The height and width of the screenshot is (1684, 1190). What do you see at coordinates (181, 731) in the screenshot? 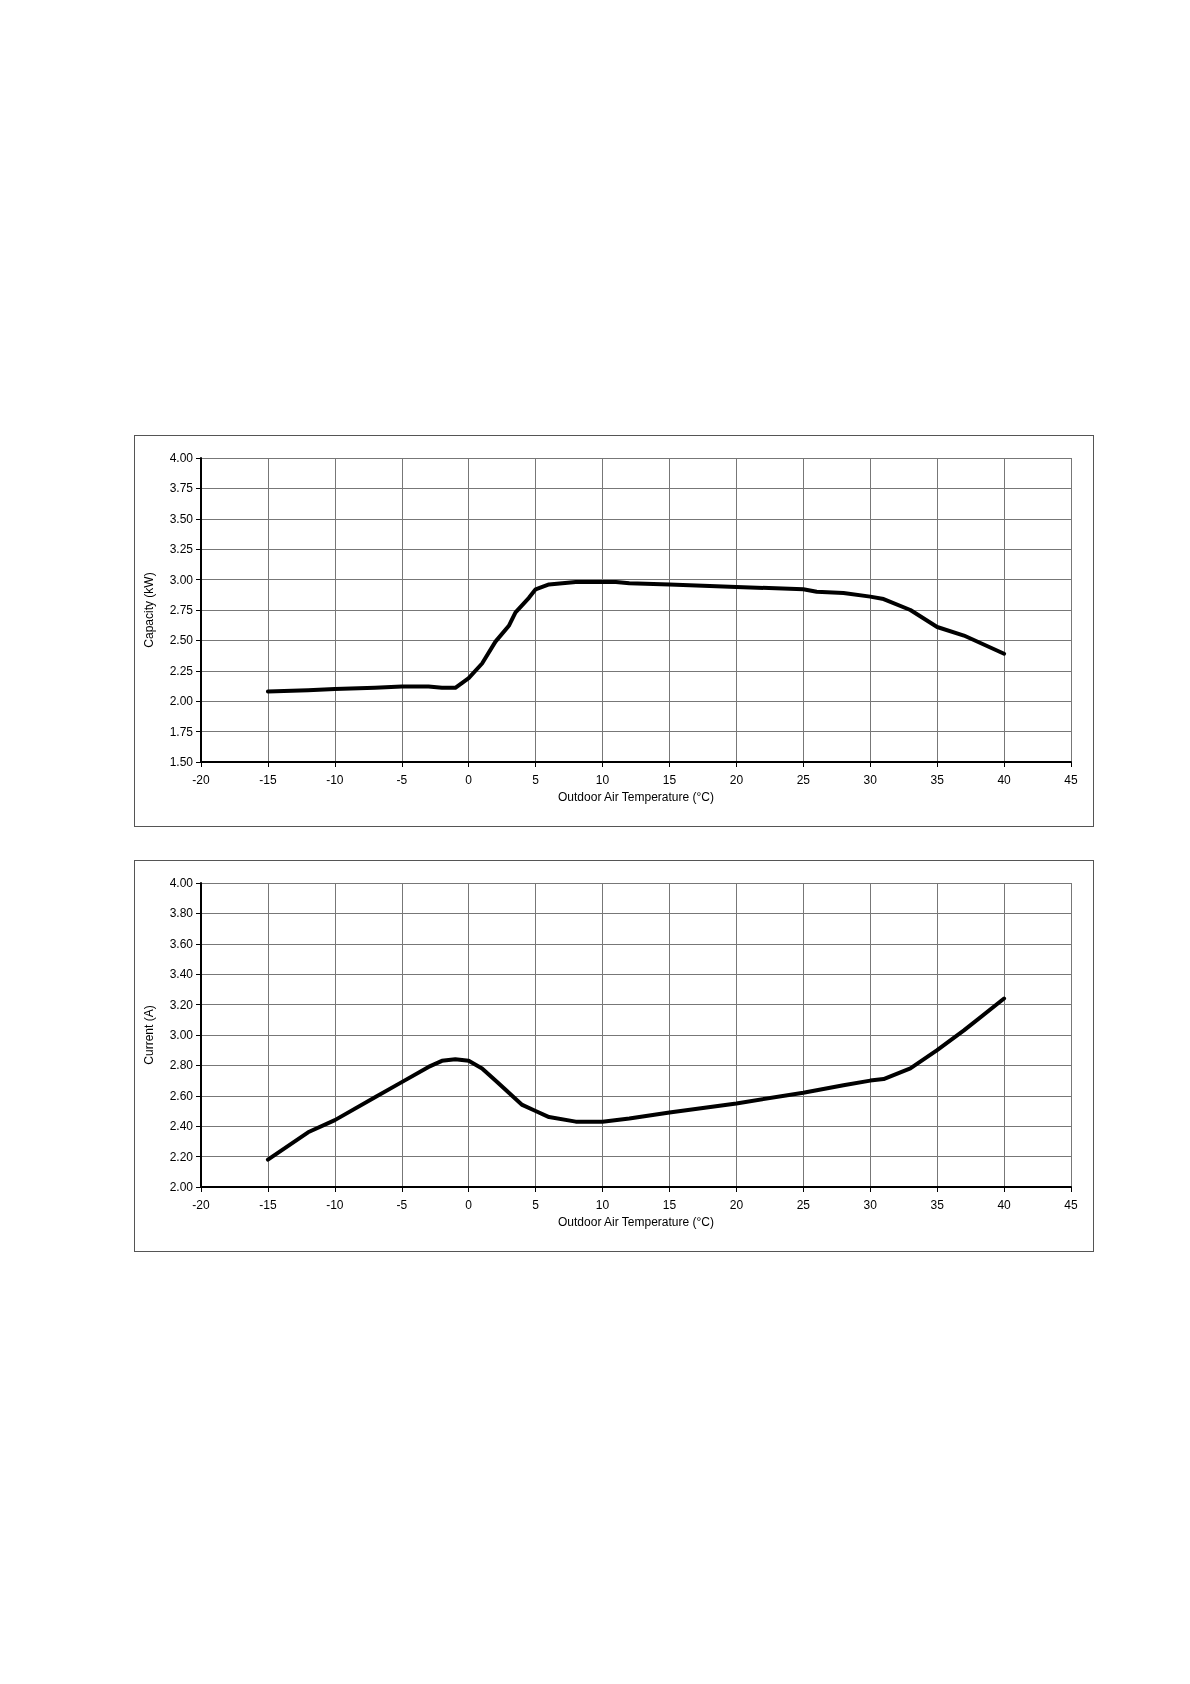
I see `y-tick-label: 1.75` at bounding box center [181, 731].